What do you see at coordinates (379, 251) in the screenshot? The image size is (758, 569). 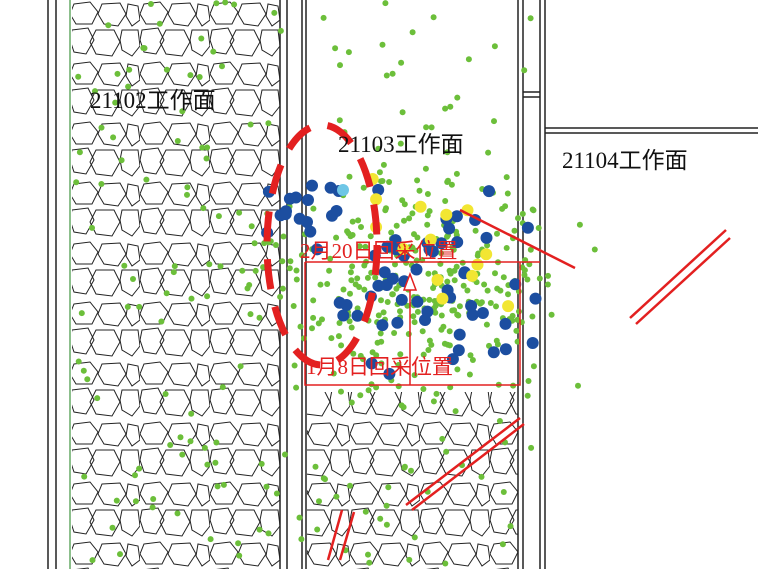 I see `position-label: 2月20日回采位置` at bounding box center [379, 251].